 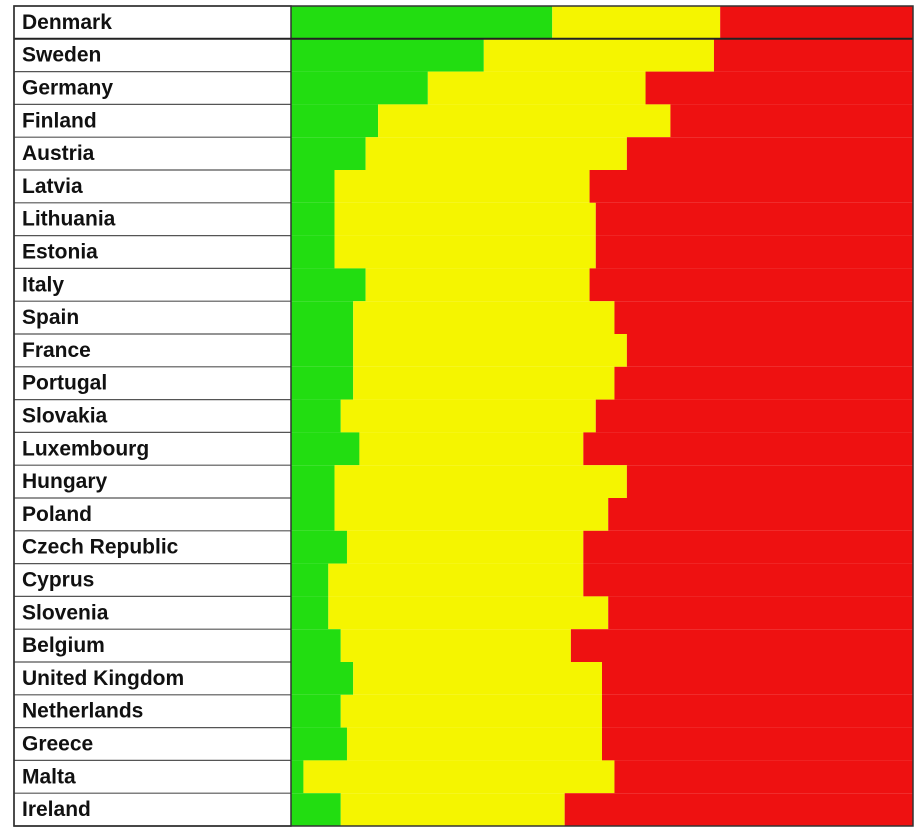 I want to click on row-label: Ireland, so click(x=56, y=809).